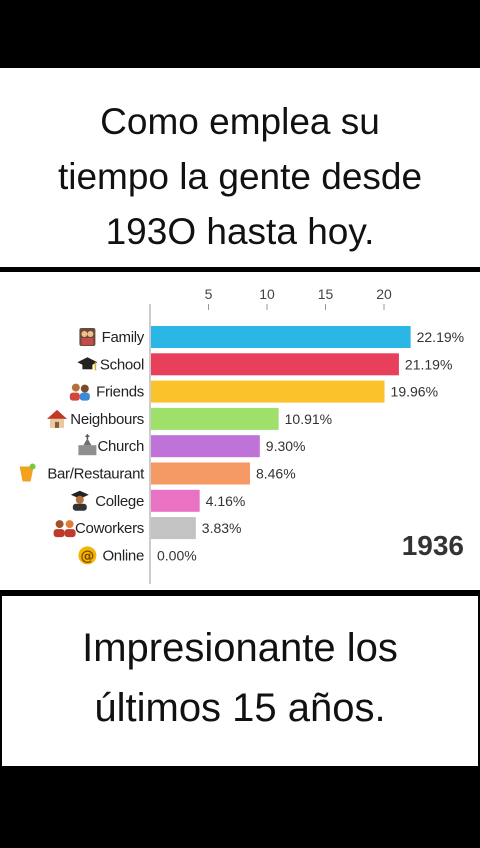  I want to click on category-label: Family, so click(123, 337).